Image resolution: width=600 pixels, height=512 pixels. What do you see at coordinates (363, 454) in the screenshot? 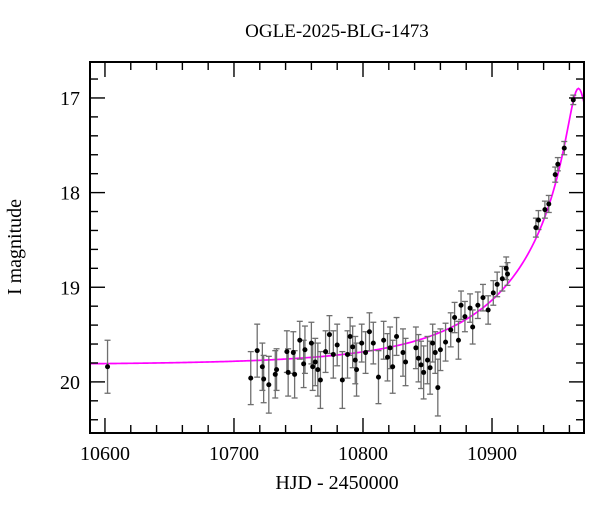
I see `x-tick-label: 10800` at bounding box center [363, 454].